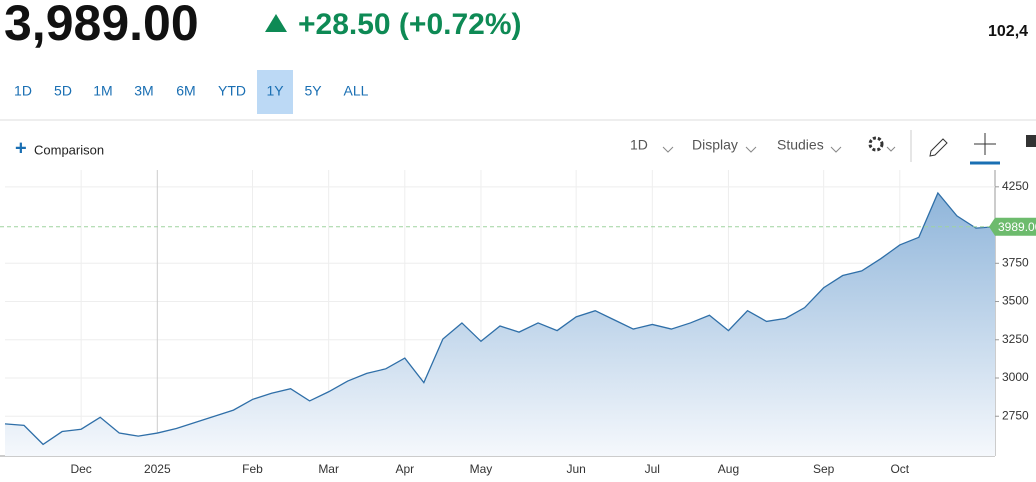 The width and height of the screenshot is (1036, 482). What do you see at coordinates (1015, 339) in the screenshot?
I see `y-tick-label: 3250` at bounding box center [1015, 339].